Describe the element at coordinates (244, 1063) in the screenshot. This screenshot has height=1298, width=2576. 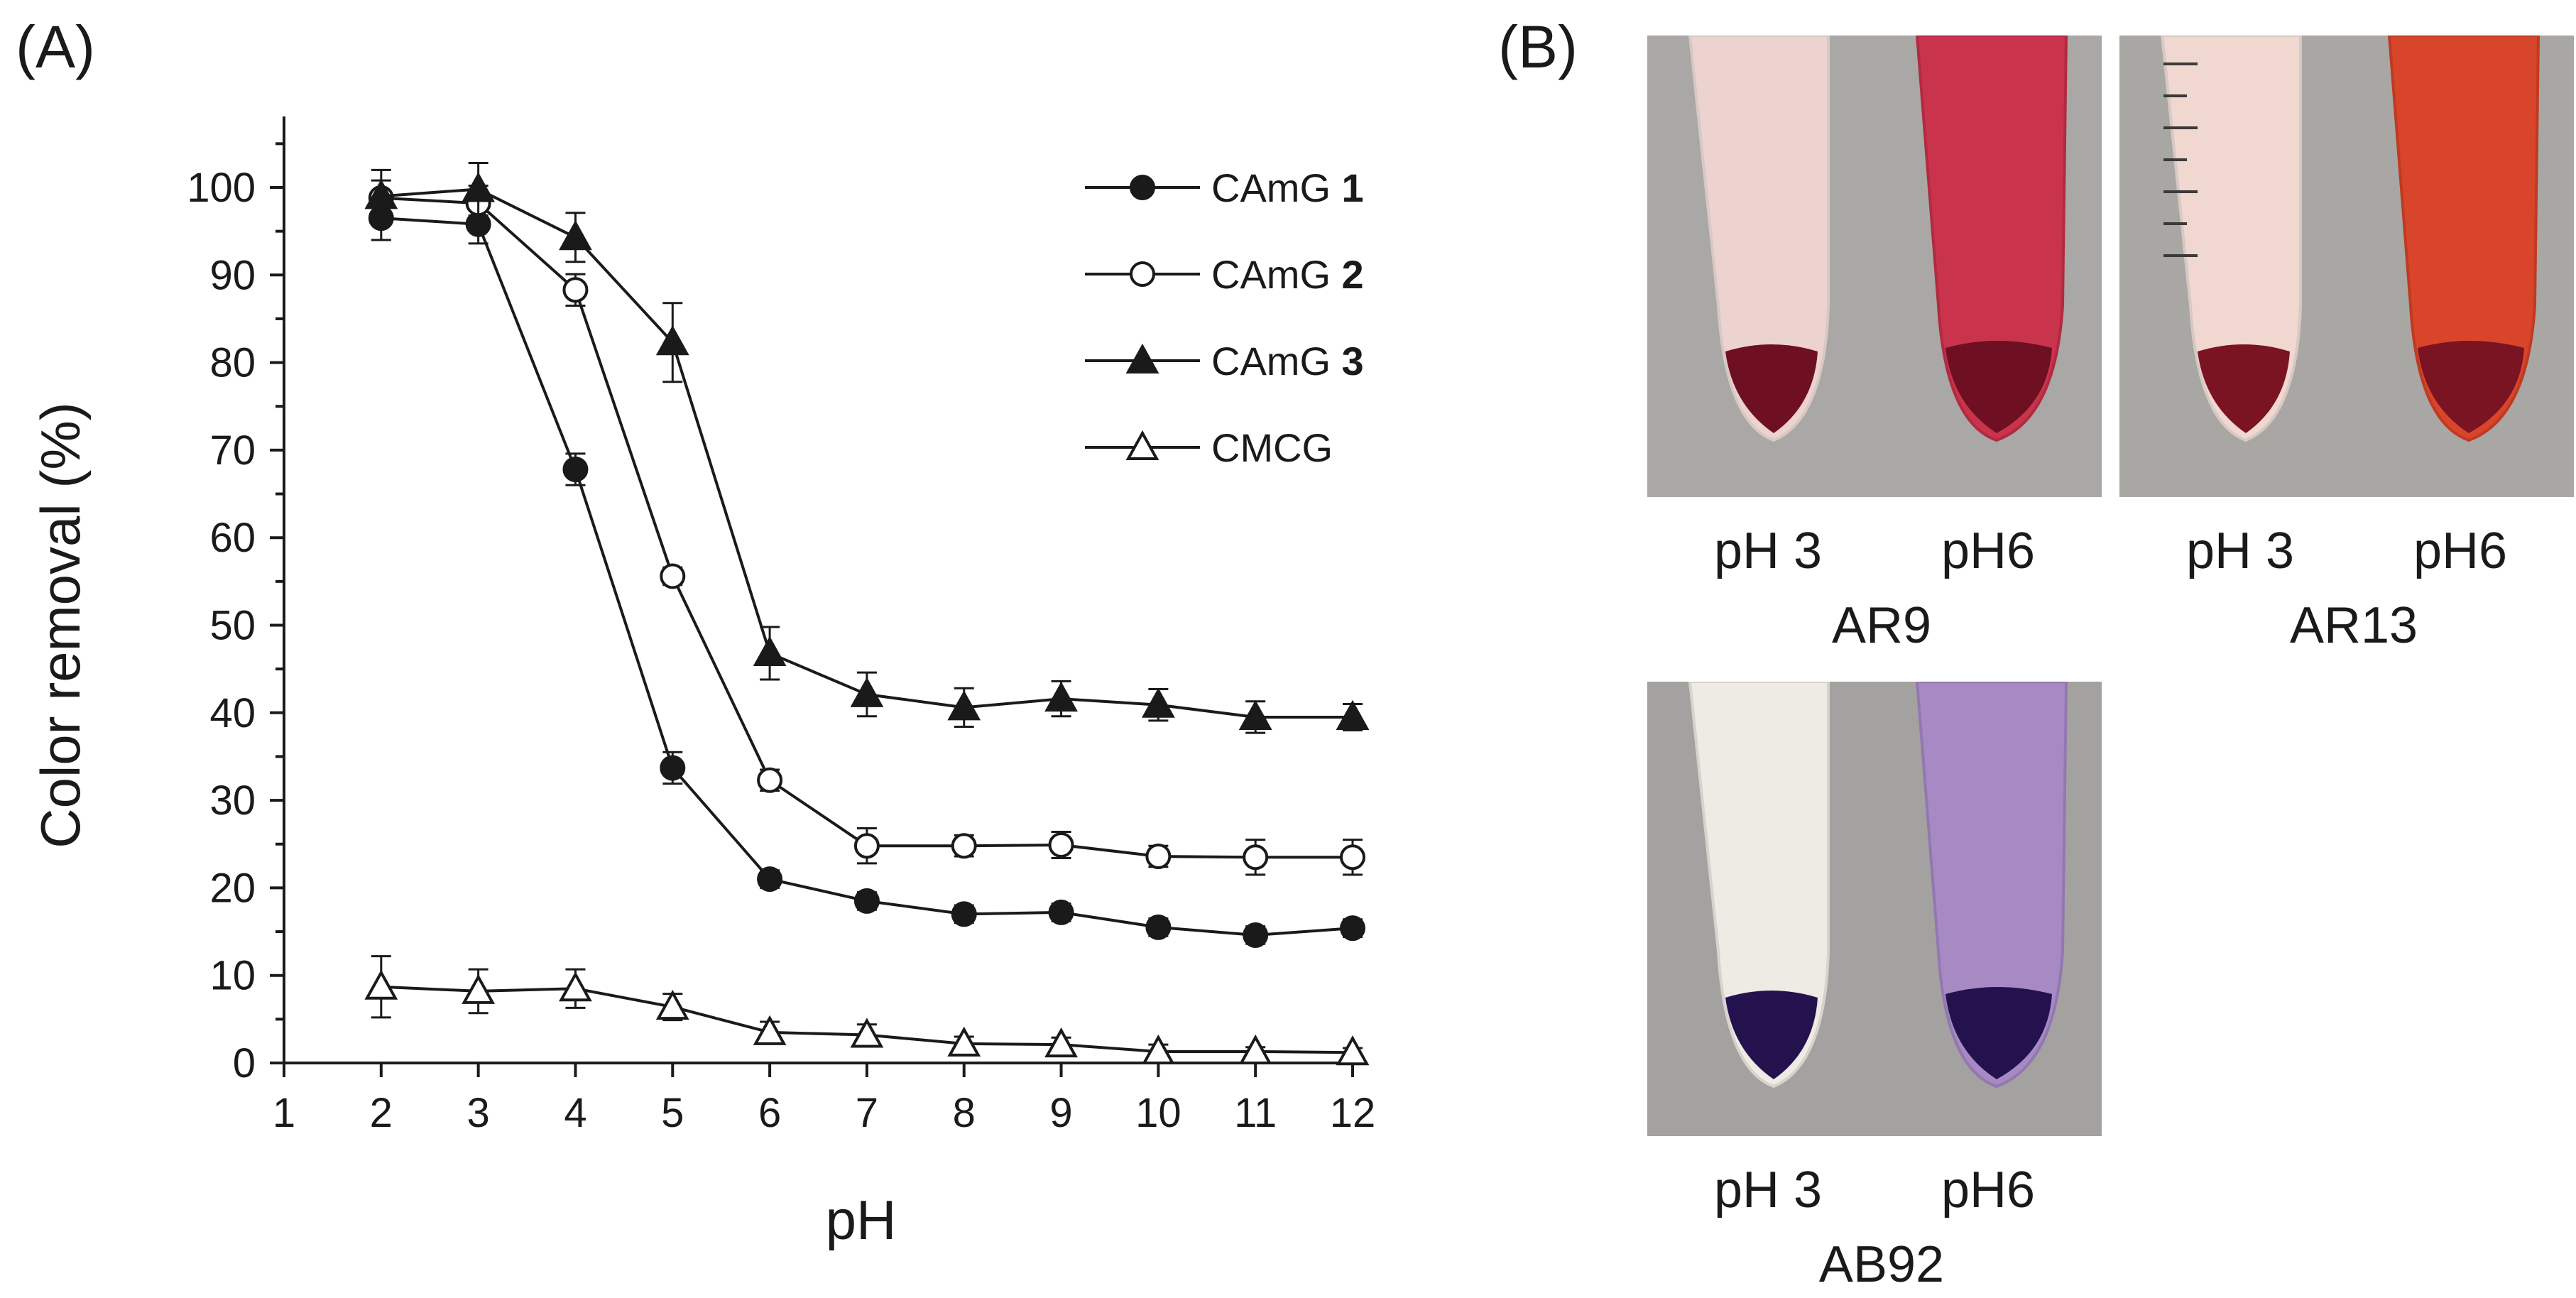
I see `y-tick-label: 0` at that location.